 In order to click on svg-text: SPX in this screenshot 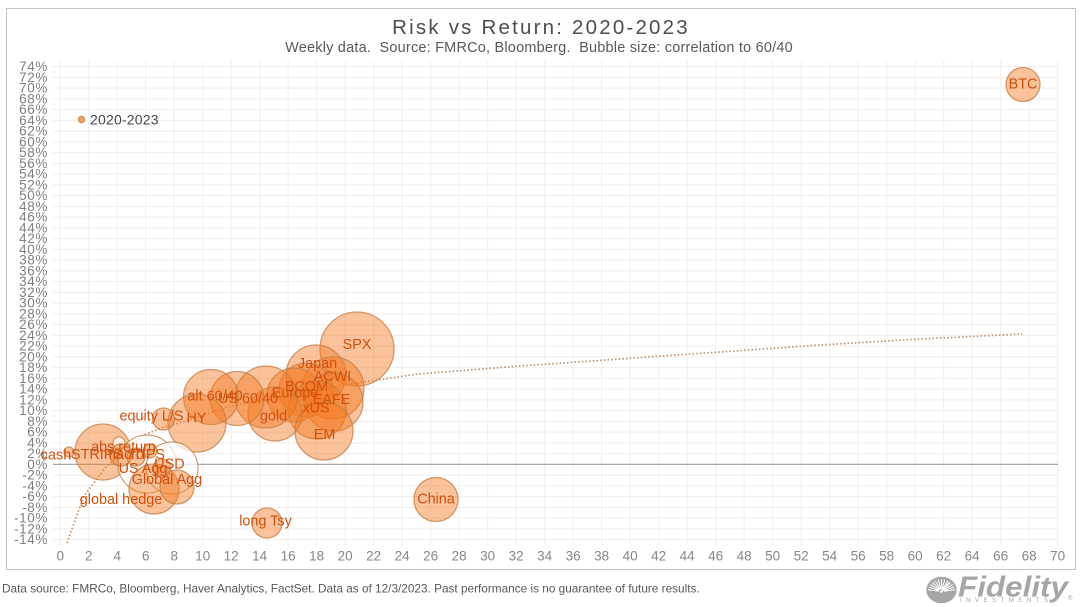, I will do `click(357, 345)`.